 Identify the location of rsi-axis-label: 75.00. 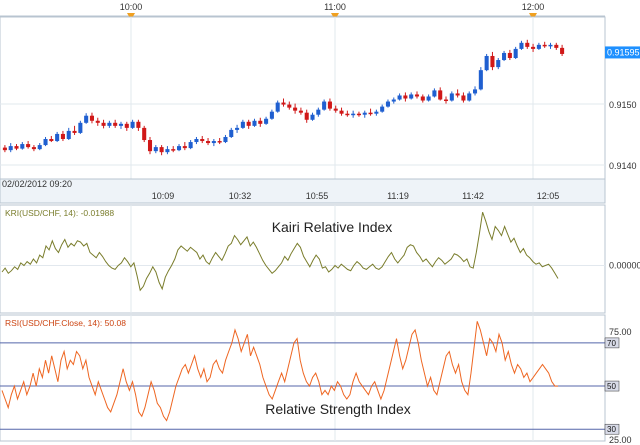
(620, 332).